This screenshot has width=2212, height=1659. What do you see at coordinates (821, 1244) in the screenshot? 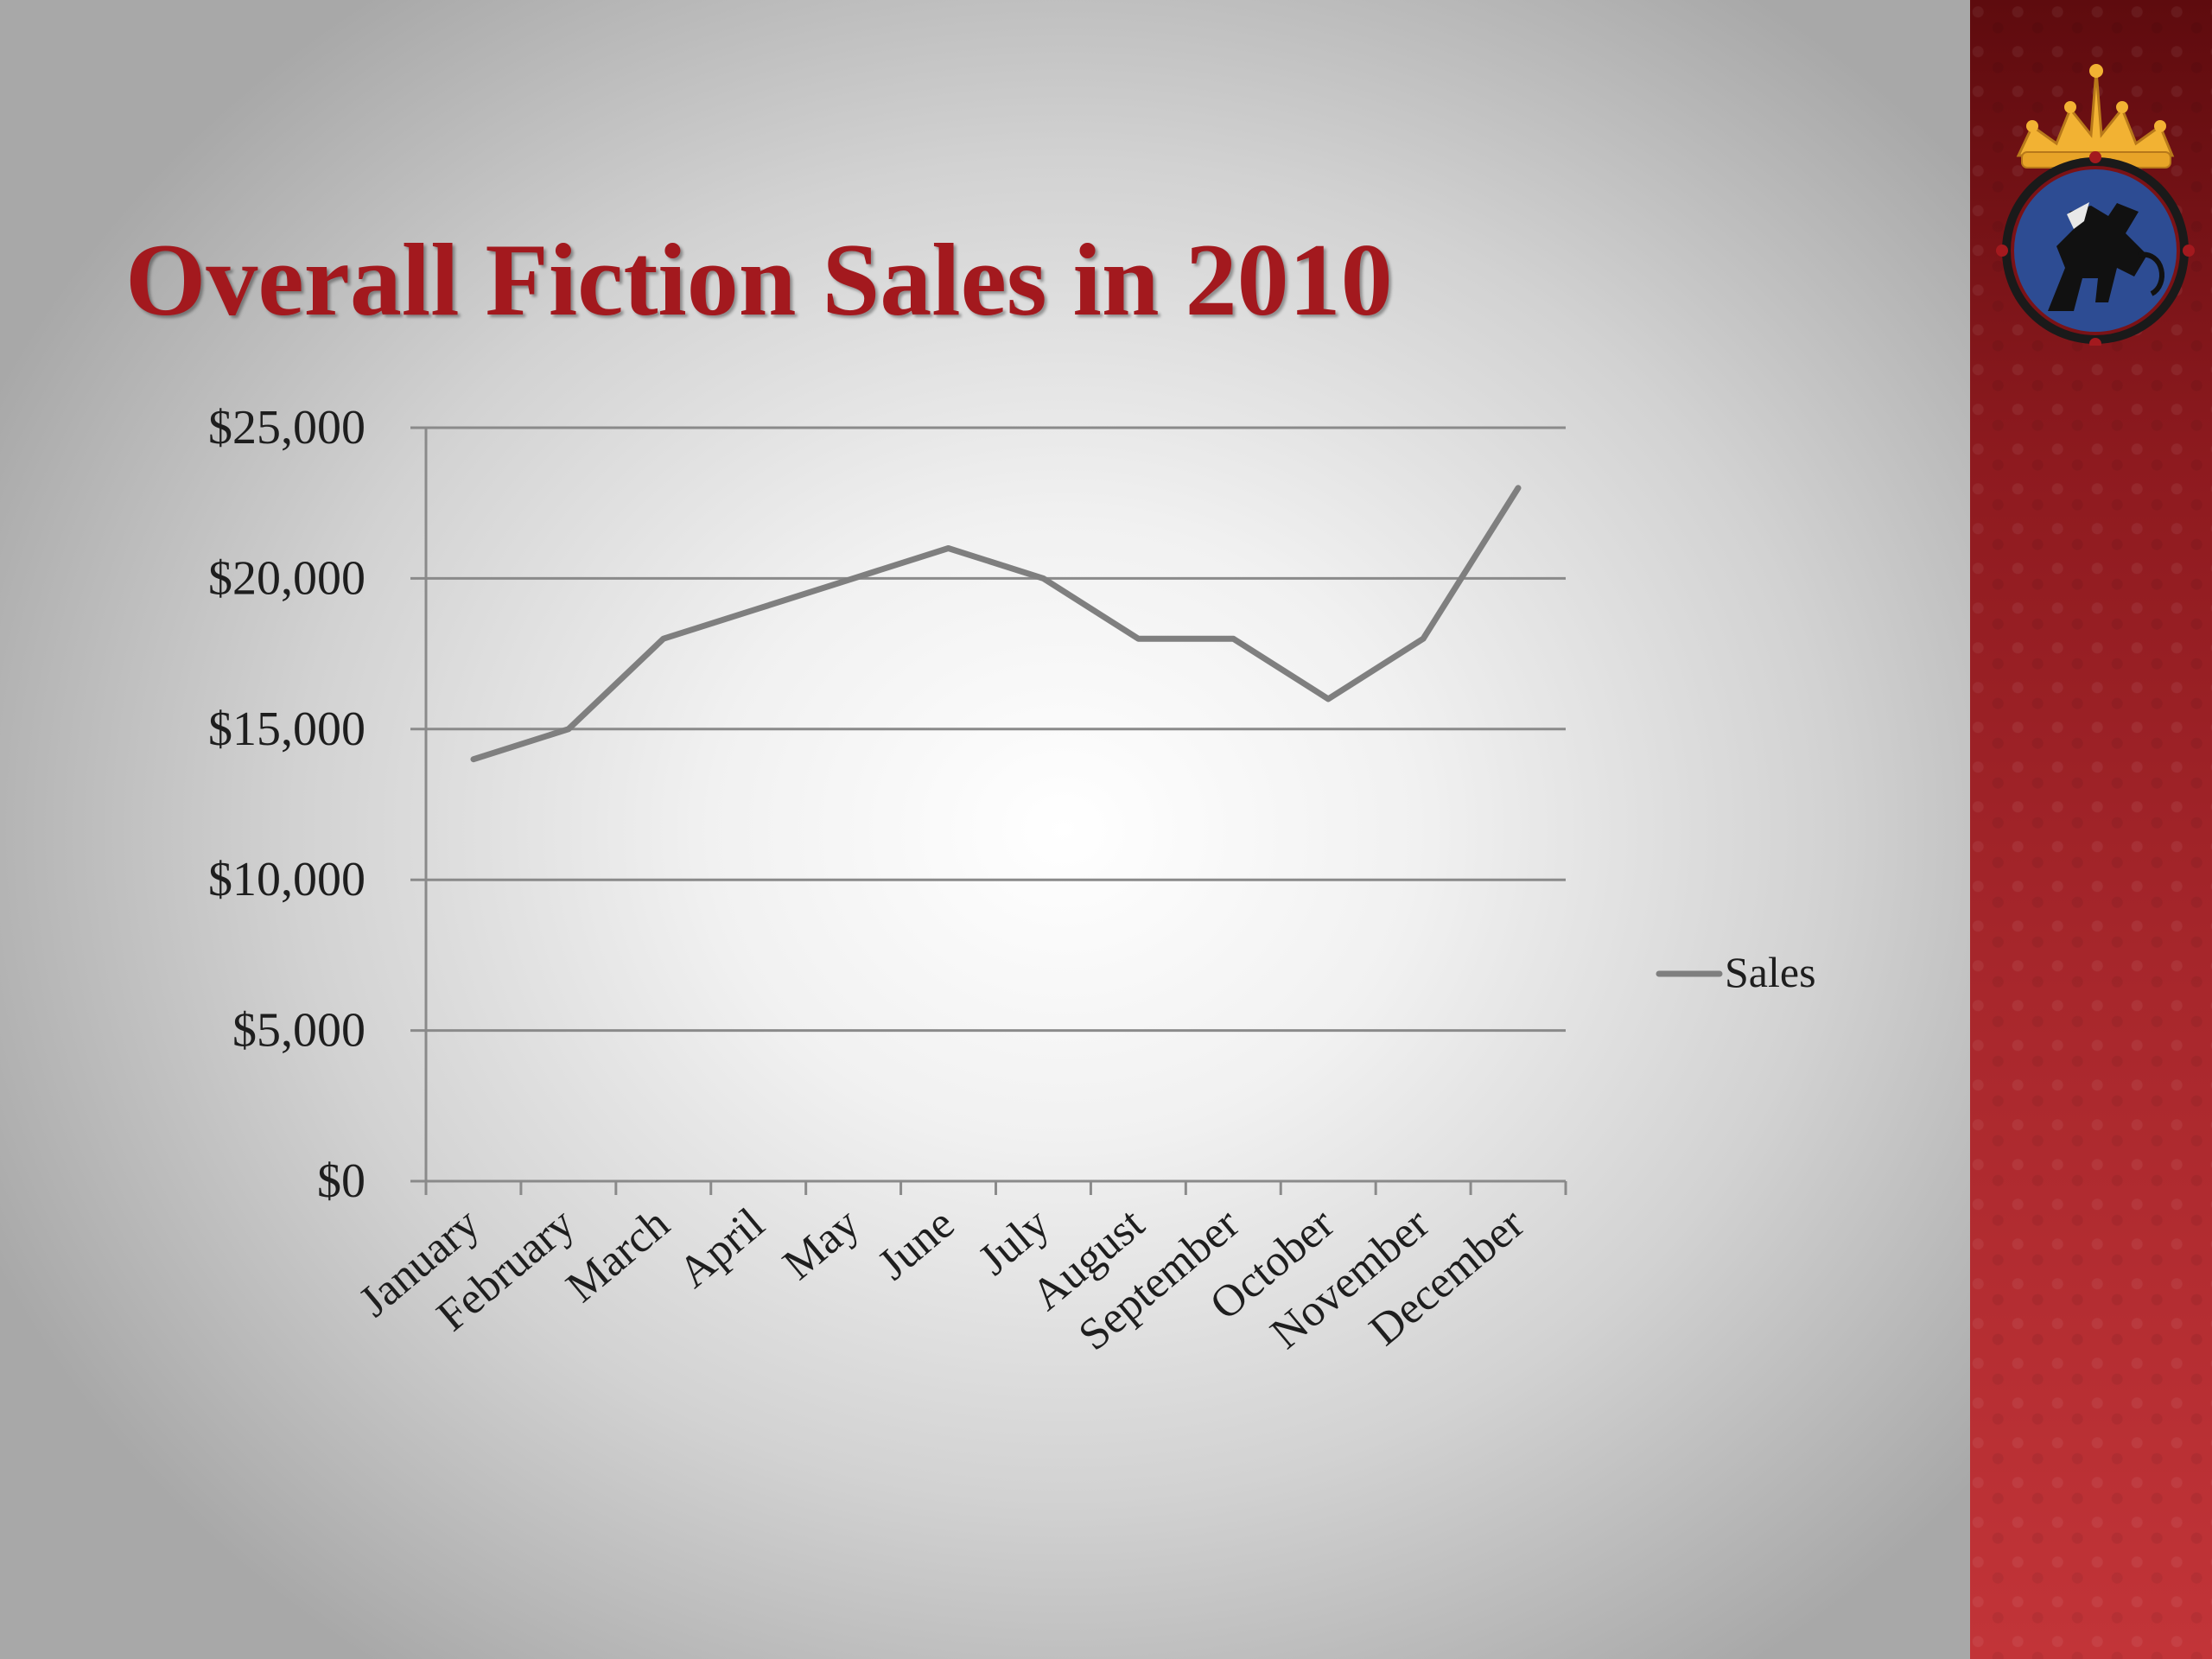
I see `x-tick-label: May` at bounding box center [821, 1244].